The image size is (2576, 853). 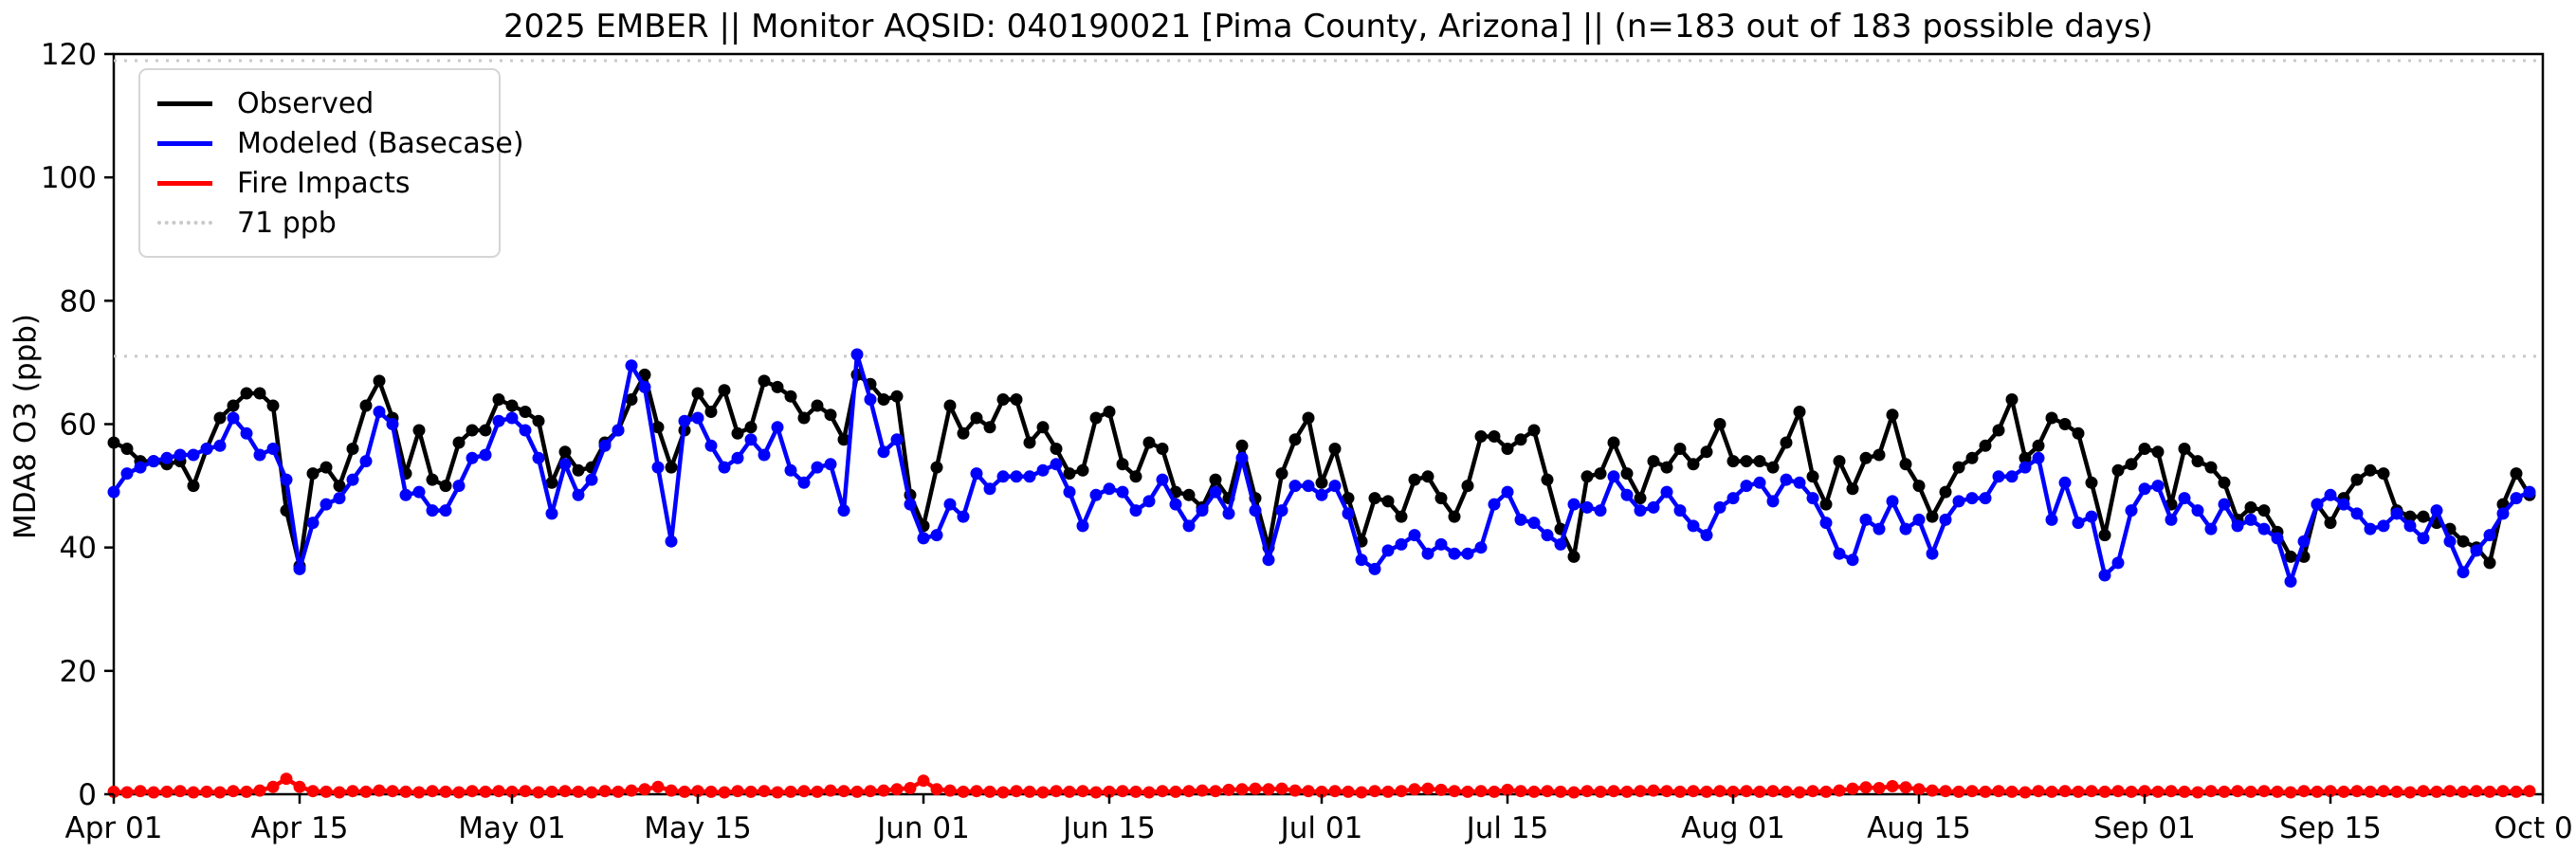 I want to click on fire-line-swatch, so click(x=184, y=183).